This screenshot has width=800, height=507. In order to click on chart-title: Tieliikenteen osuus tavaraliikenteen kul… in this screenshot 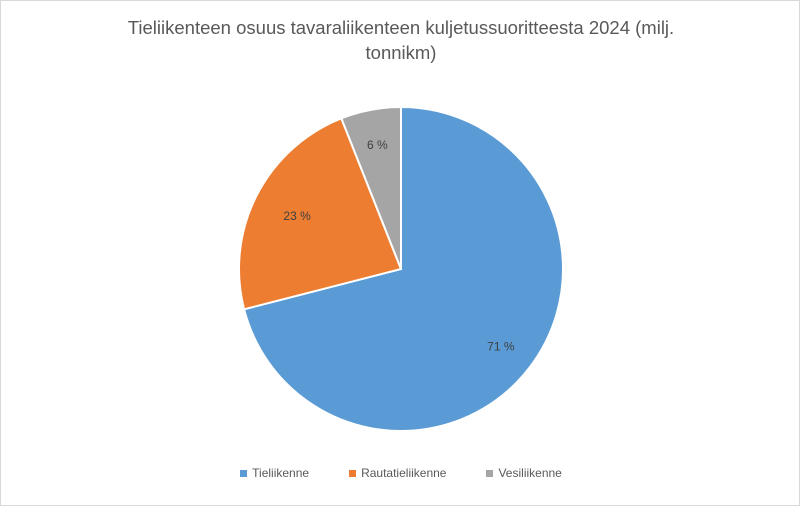, I will do `click(401, 40)`.